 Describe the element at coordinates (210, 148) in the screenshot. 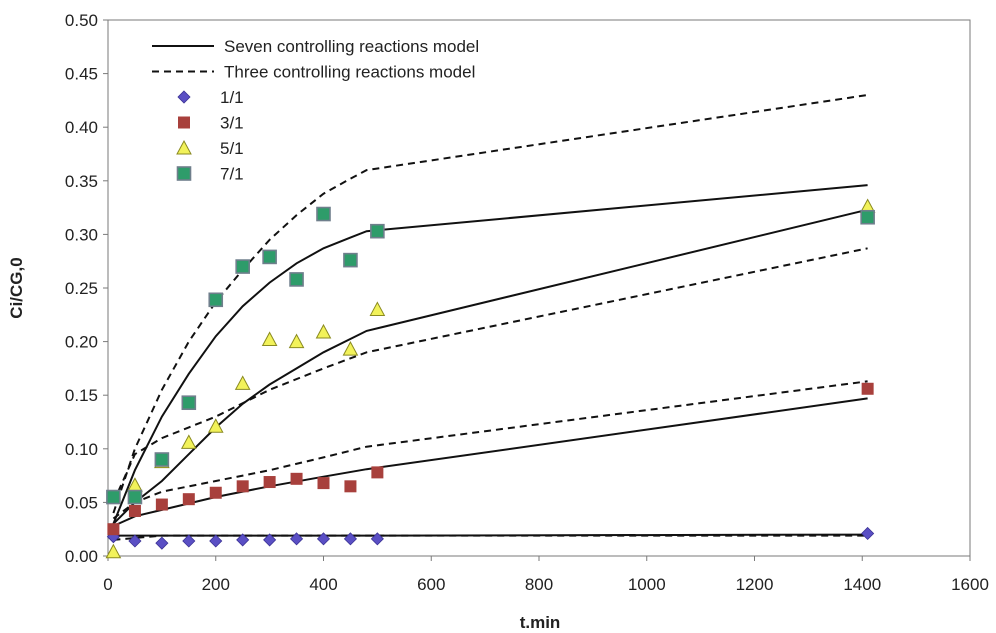

I see `legend-item: 5/1` at that location.